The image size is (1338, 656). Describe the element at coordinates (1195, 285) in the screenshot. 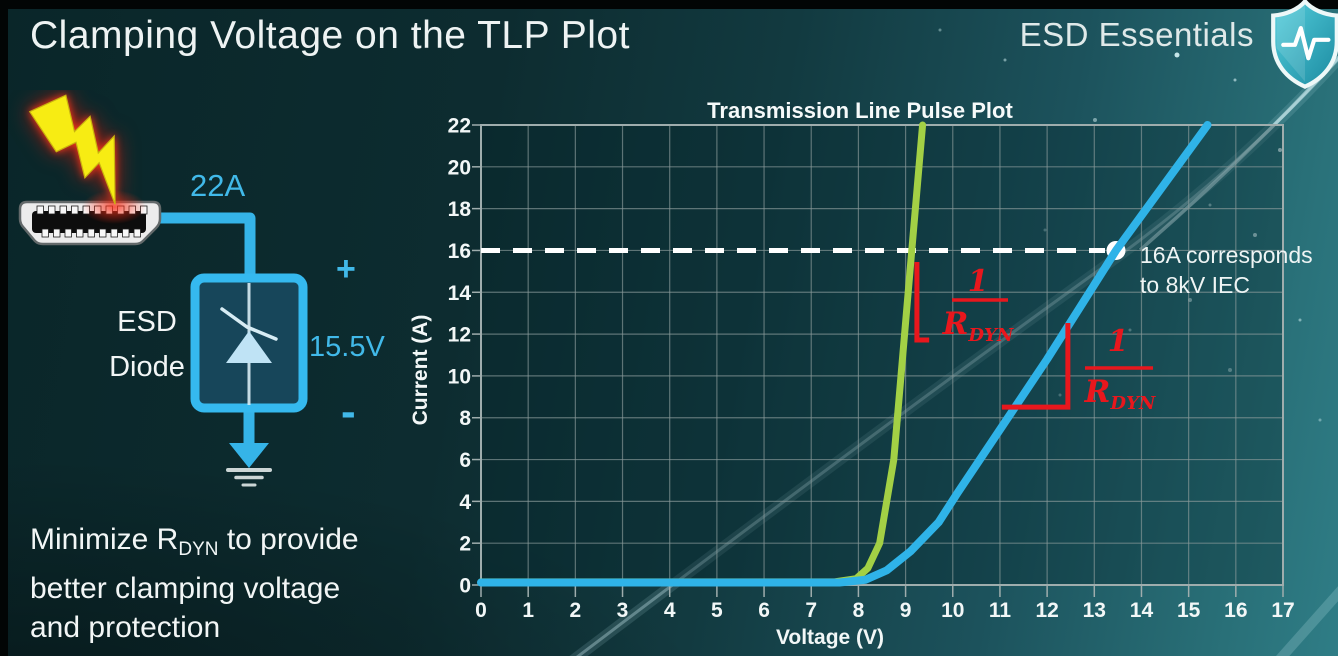

I see `marker-note-line: to 8kV IEC` at that location.